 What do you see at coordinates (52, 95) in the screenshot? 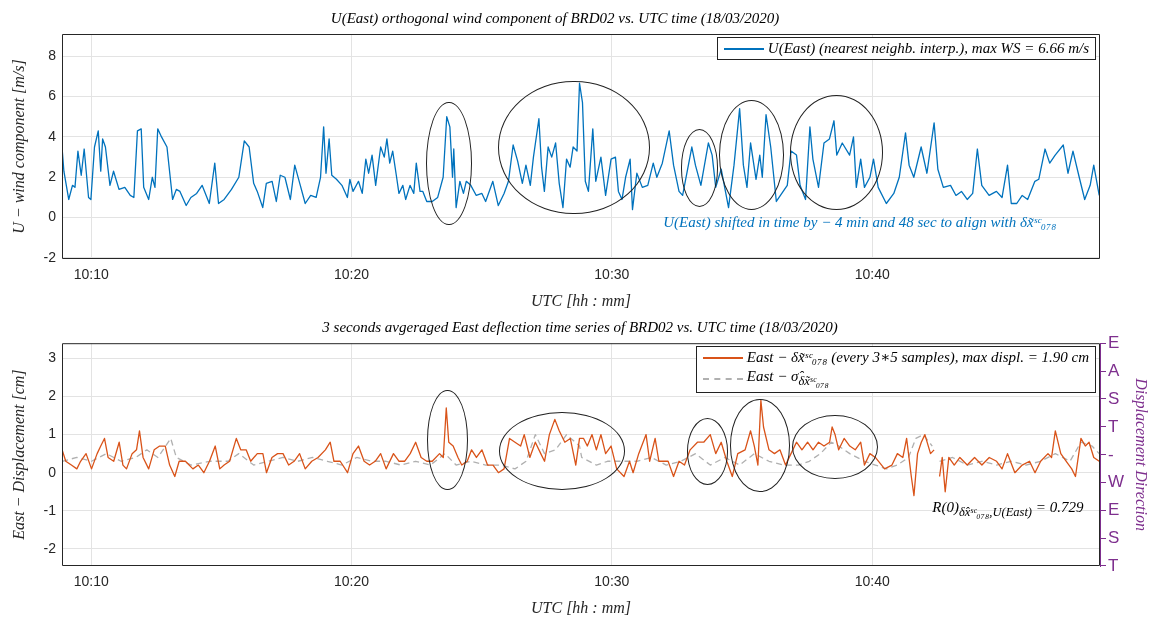
I see `y-tick-label: 6` at bounding box center [52, 95].